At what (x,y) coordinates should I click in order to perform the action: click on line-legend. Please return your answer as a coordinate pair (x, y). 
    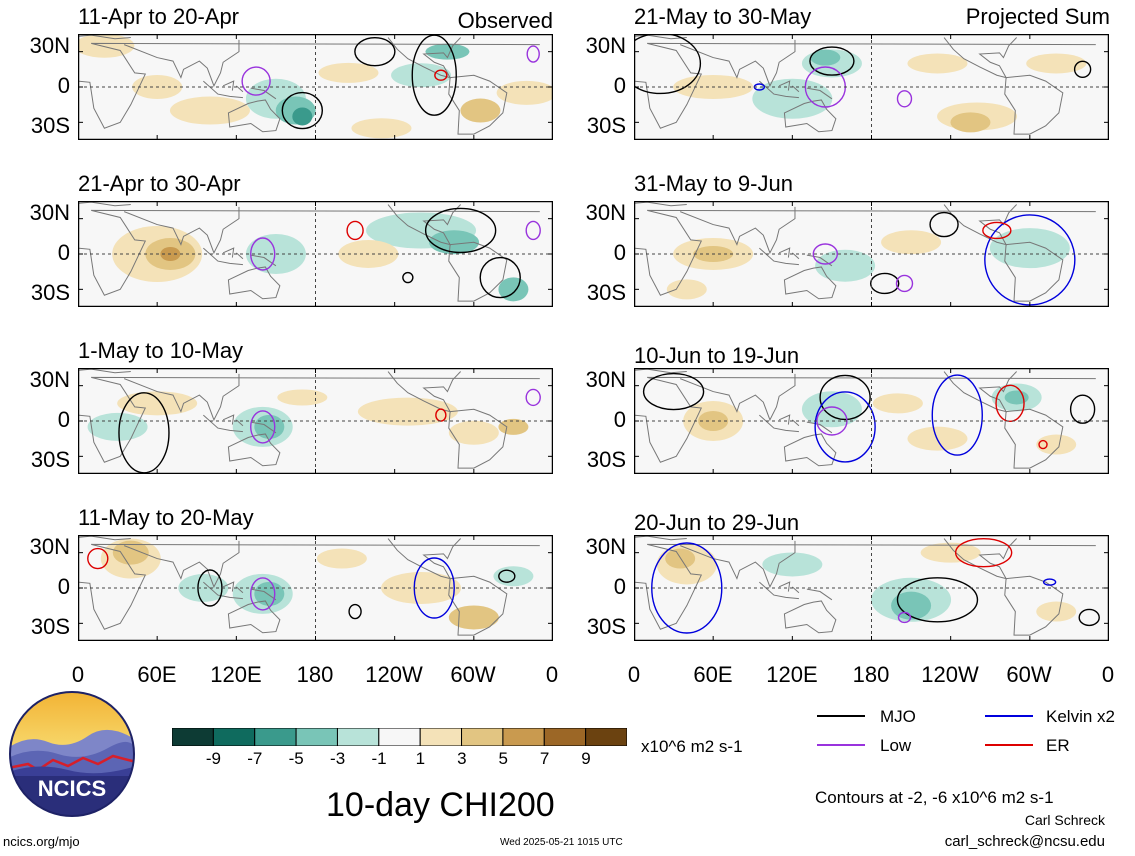
    Looking at the image, I should click on (925, 730).